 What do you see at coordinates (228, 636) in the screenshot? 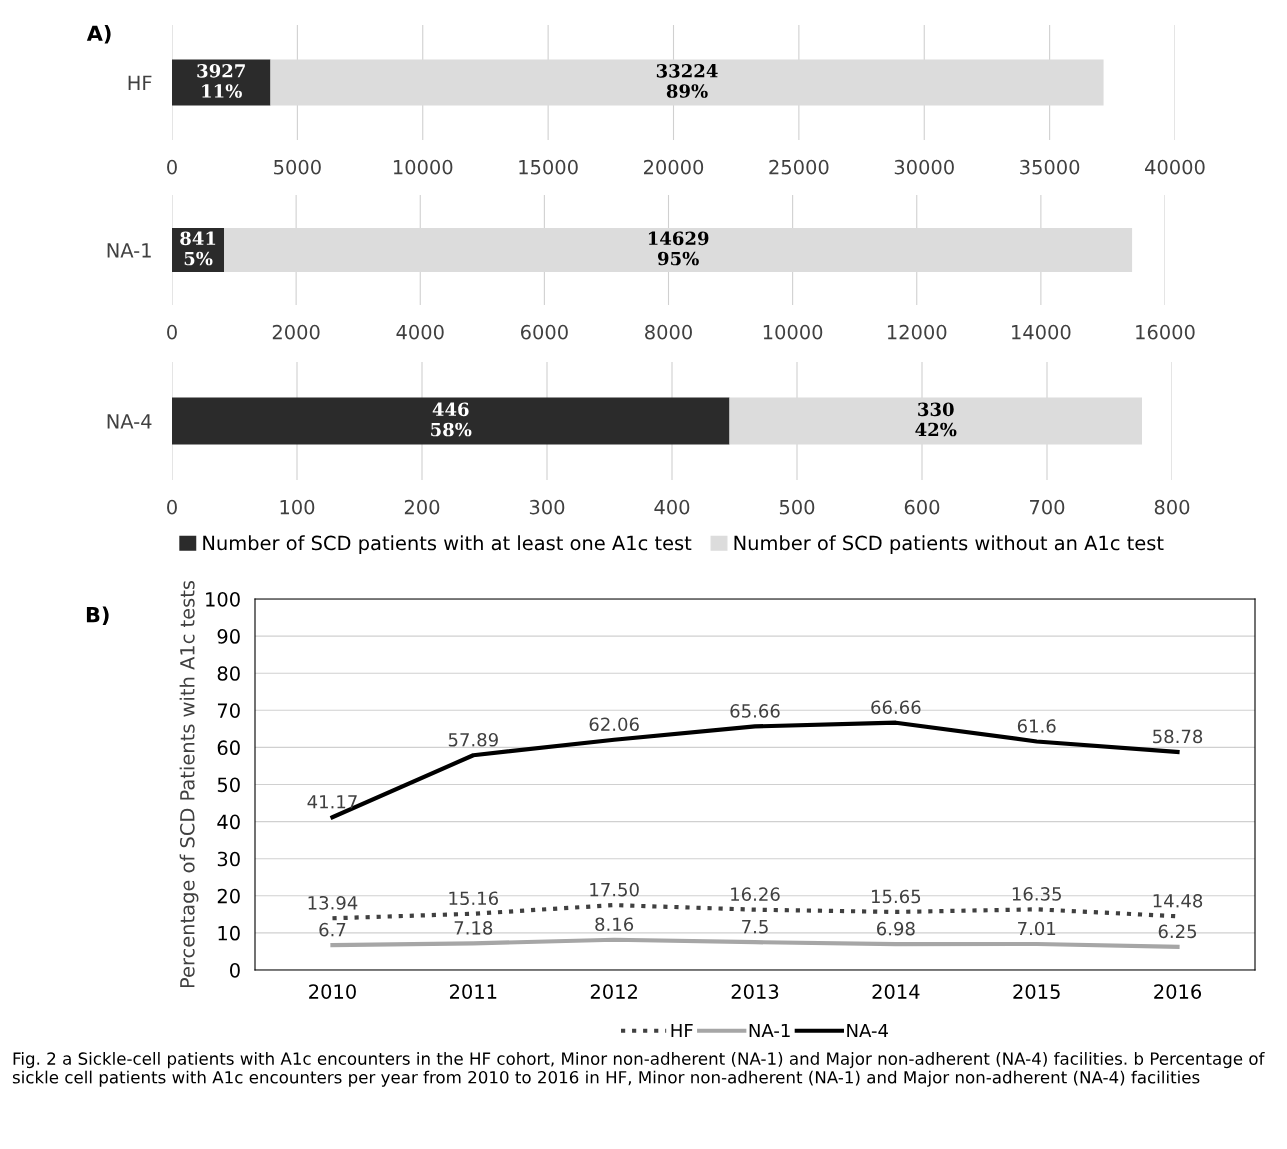
I see `y-tick-label: 90` at bounding box center [228, 636].